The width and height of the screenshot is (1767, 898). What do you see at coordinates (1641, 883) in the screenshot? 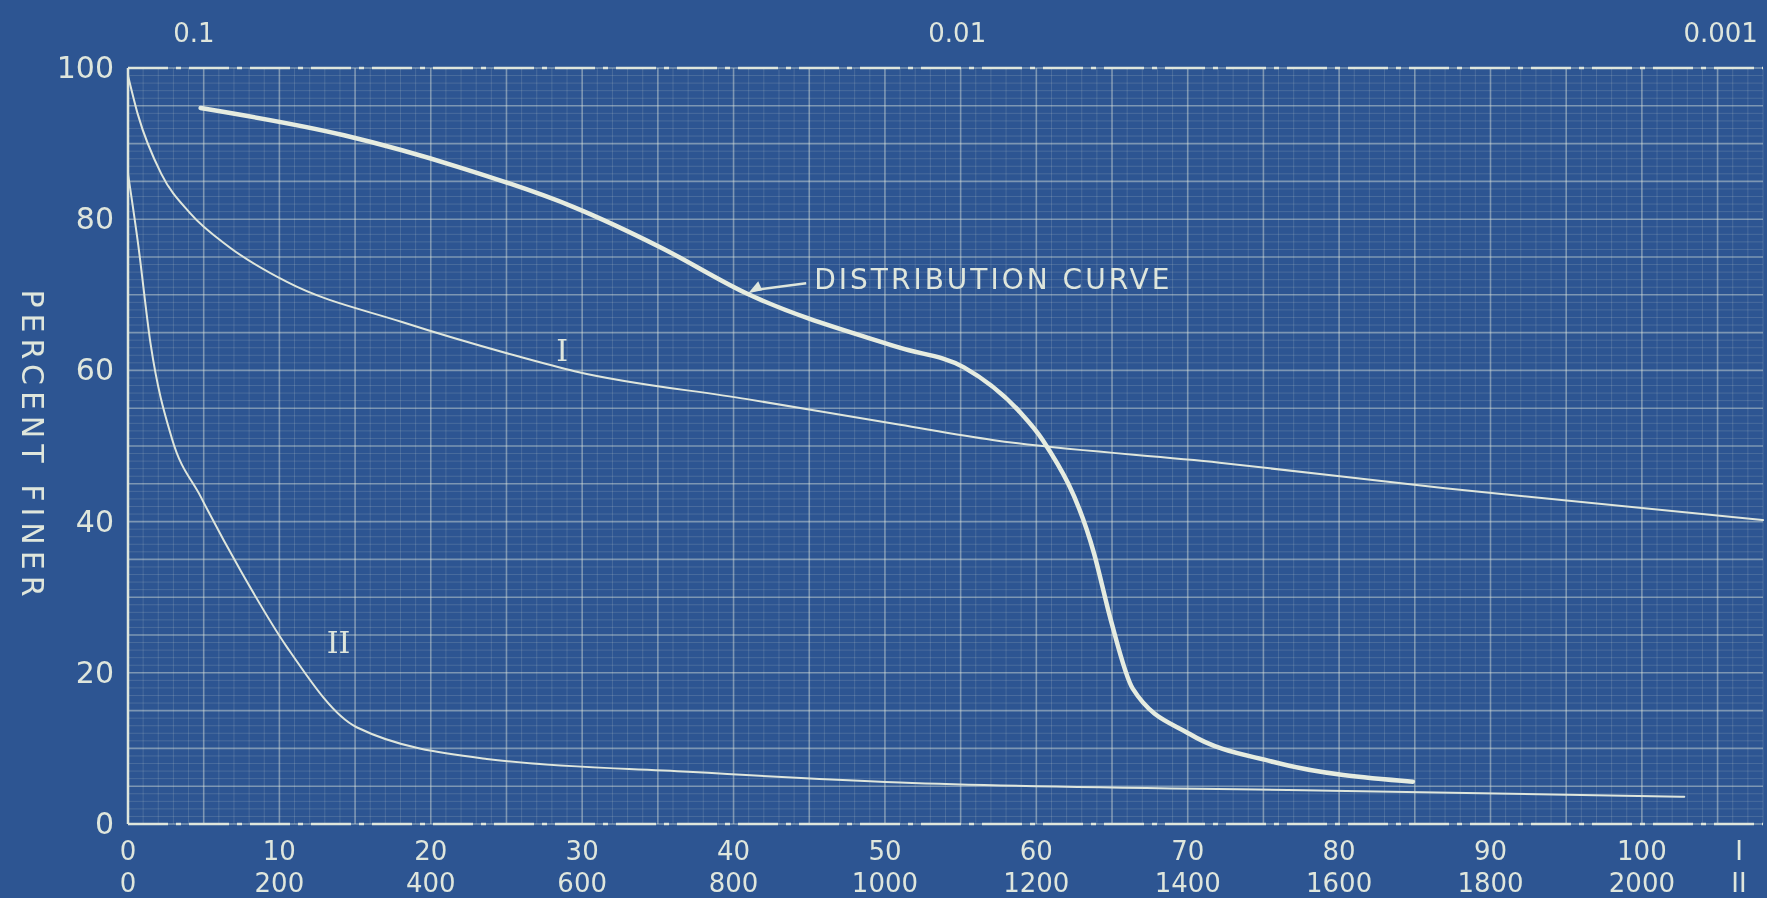
I see `x-tick-label: 2000` at bounding box center [1641, 883].